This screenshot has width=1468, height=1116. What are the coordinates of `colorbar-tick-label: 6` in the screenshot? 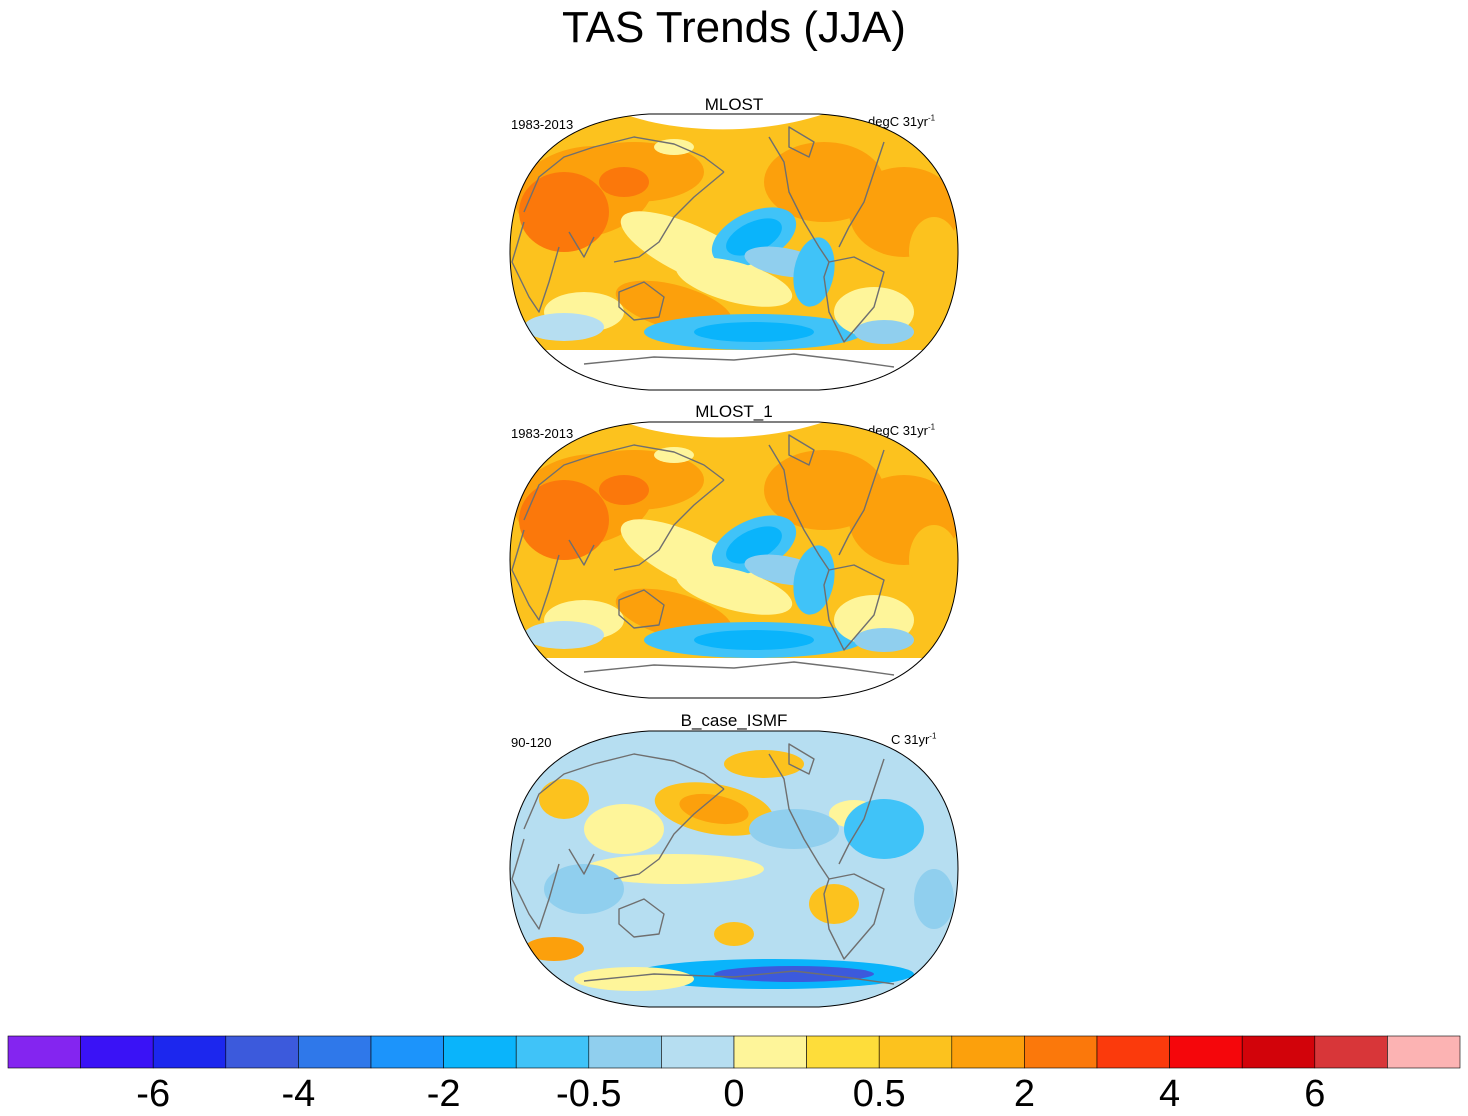 It's located at (1315, 1094).